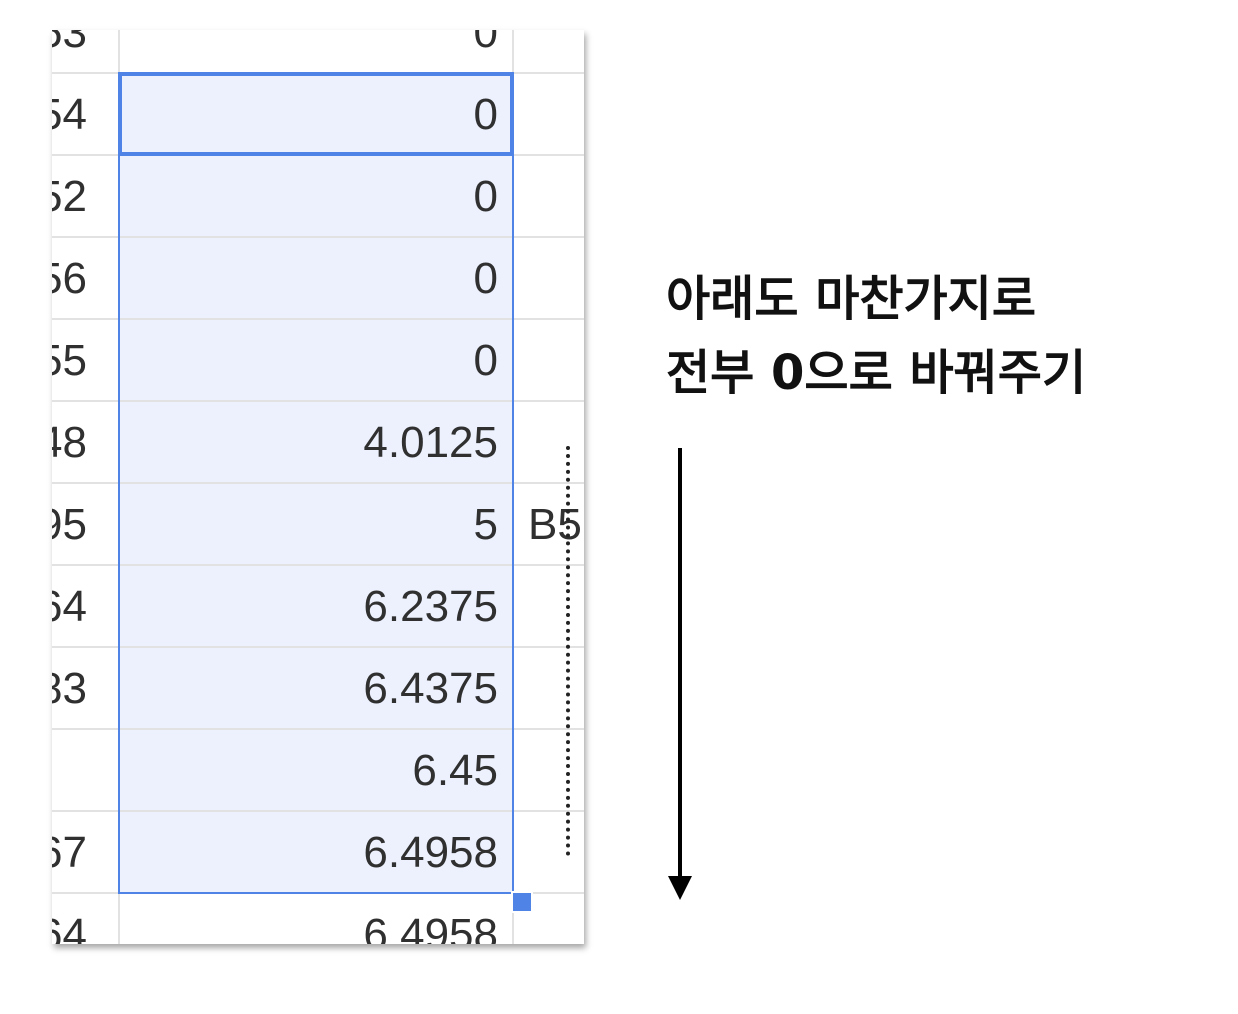  I want to click on table-row: 83 6.4375, so click(318, 689).